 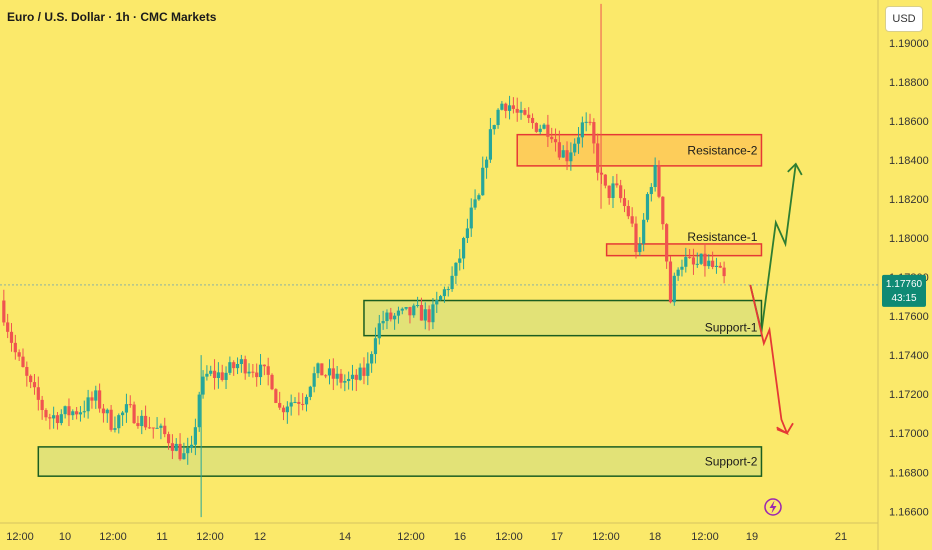 What do you see at coordinates (785, 428) in the screenshot?
I see `projection-down-arrowhead` at bounding box center [785, 428].